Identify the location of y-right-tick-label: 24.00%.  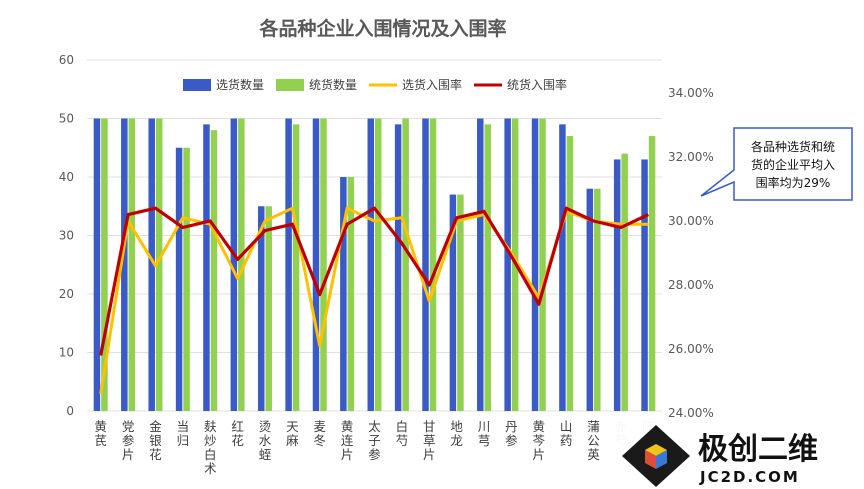
(691, 413).